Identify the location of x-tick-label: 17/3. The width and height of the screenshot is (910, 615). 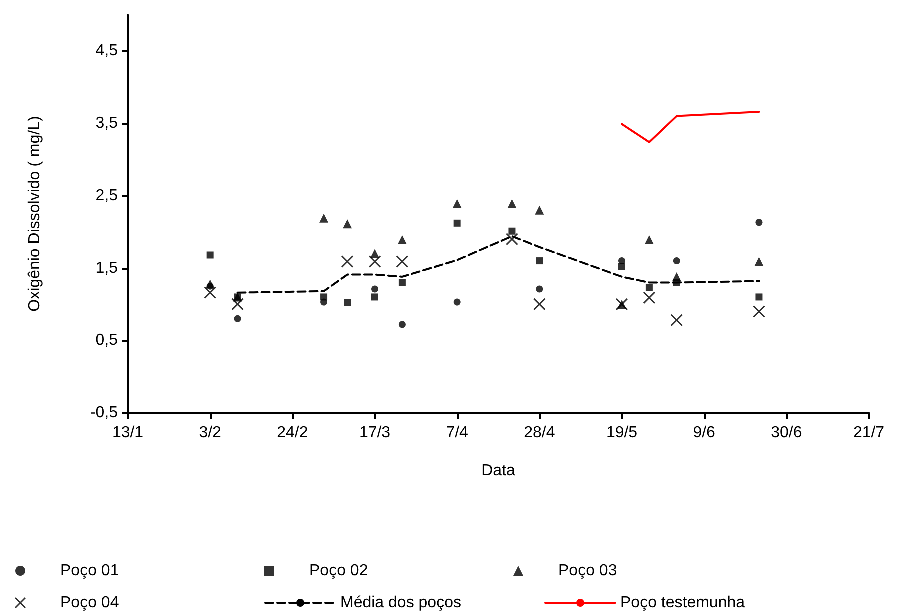
(375, 433).